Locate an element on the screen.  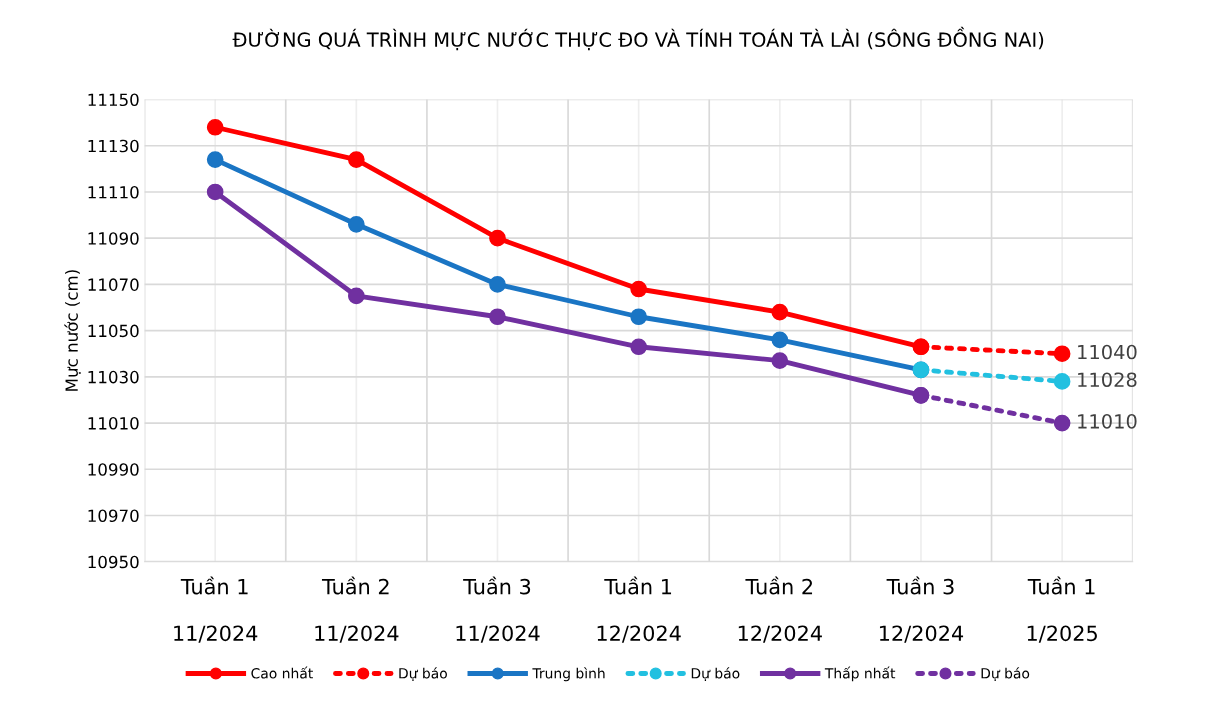
legend-label: Thấp nhất is located at coordinates (860, 674).